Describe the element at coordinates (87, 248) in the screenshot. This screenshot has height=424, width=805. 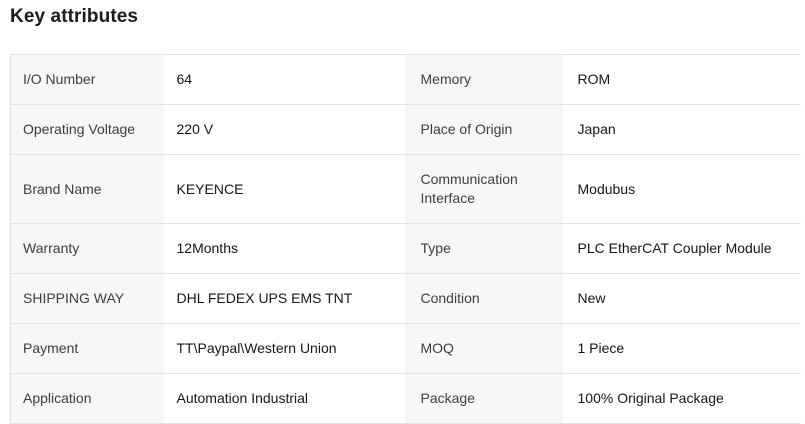
I see `attr-label: Warranty` at that location.